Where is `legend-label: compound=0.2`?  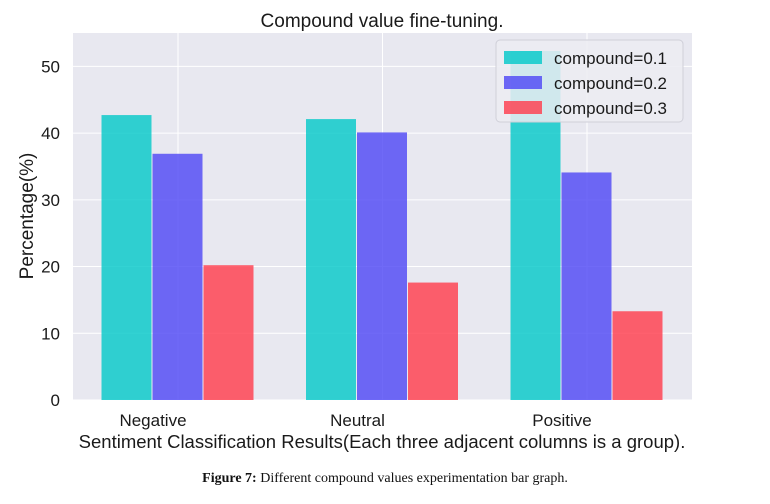
legend-label: compound=0.2 is located at coordinates (610, 83).